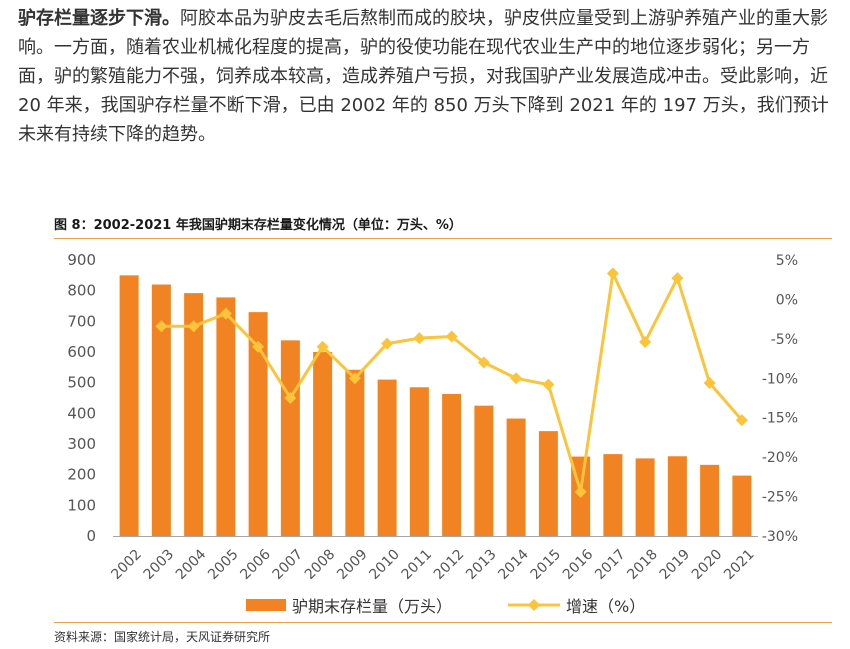 The image size is (850, 649). What do you see at coordinates (513, 564) in the screenshot?
I see `x-tick-label: 2014` at bounding box center [513, 564].